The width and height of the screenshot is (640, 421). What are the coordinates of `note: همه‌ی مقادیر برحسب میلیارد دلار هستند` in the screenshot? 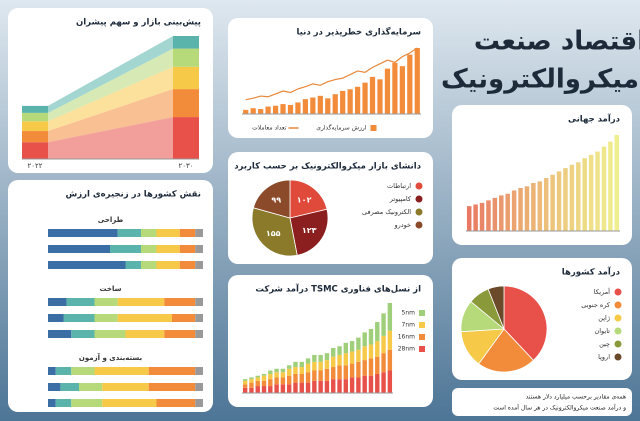 It's located at (576, 397).